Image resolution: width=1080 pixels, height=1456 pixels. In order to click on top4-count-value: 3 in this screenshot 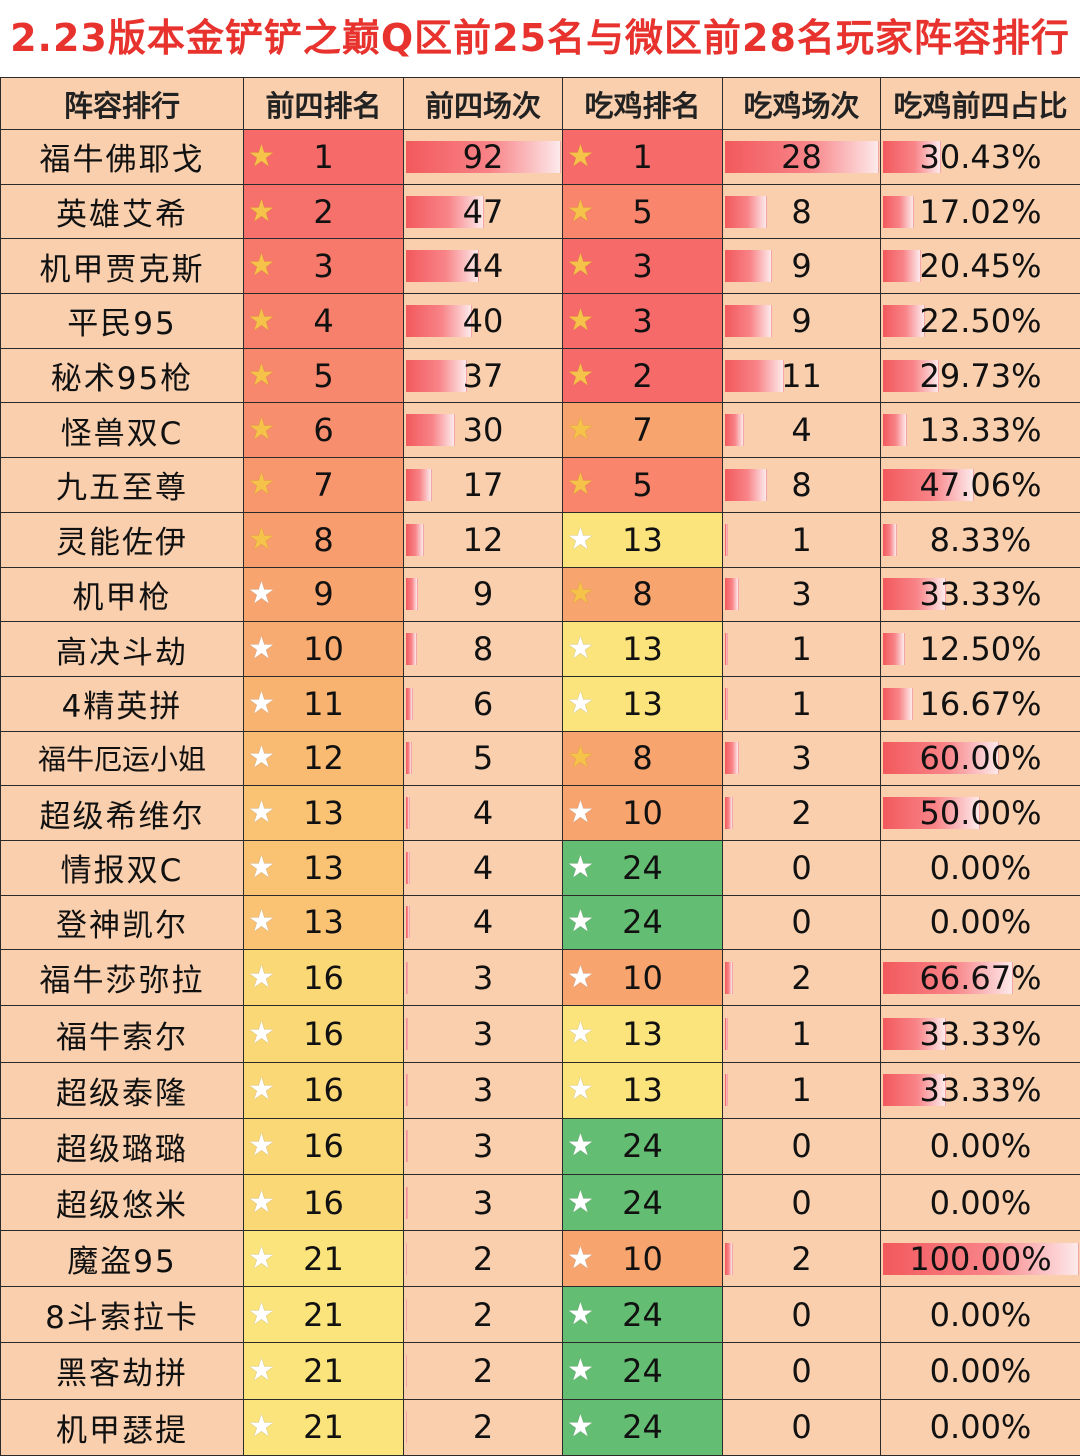, I will do `click(483, 1034)`.